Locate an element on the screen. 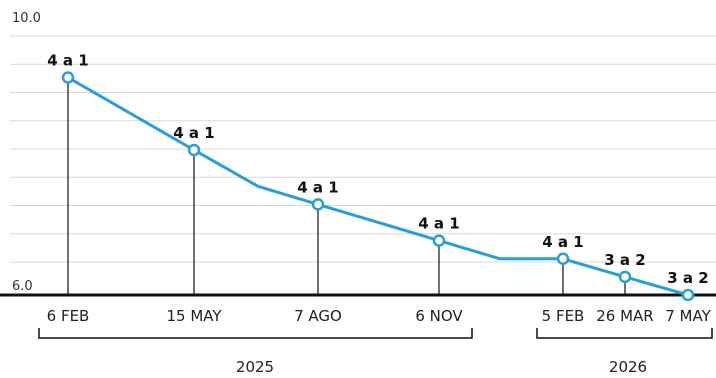 The width and height of the screenshot is (716, 378). year-label-2026: 2026 is located at coordinates (628, 367).